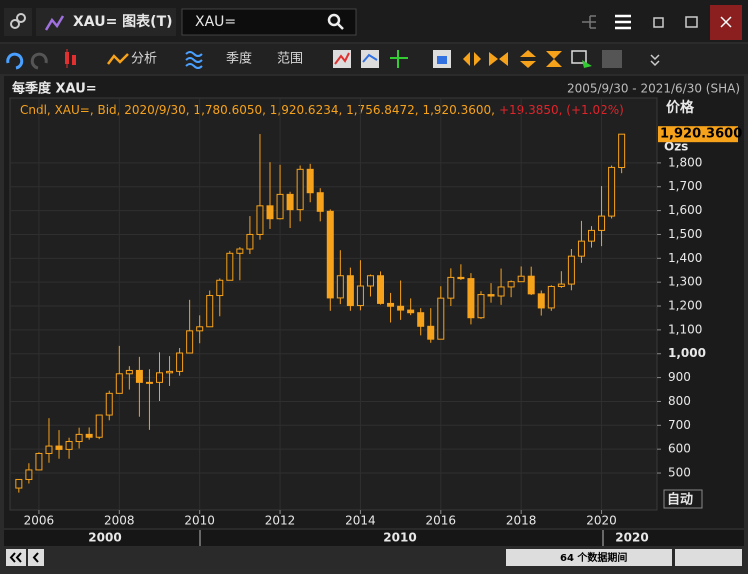 This screenshot has width=748, height=574. What do you see at coordinates (658, 22) in the screenshot?
I see `popout-icon` at bounding box center [658, 22].